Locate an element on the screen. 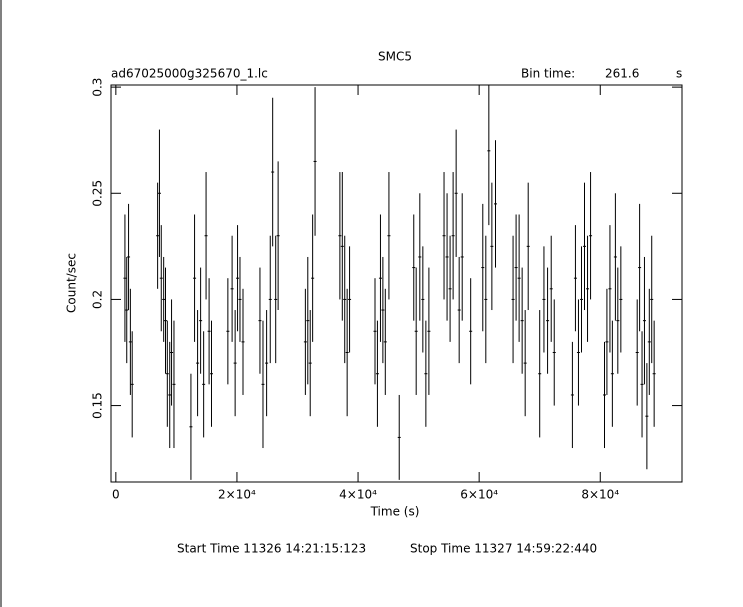 This screenshot has height=607, width=743. chart-title: SMC5 is located at coordinates (395, 57).